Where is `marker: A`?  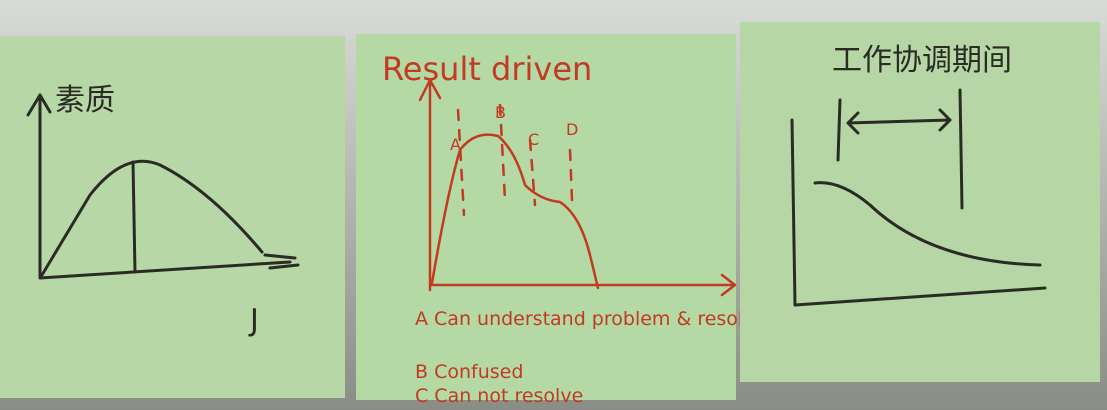
marker: A is located at coordinates (455, 144).